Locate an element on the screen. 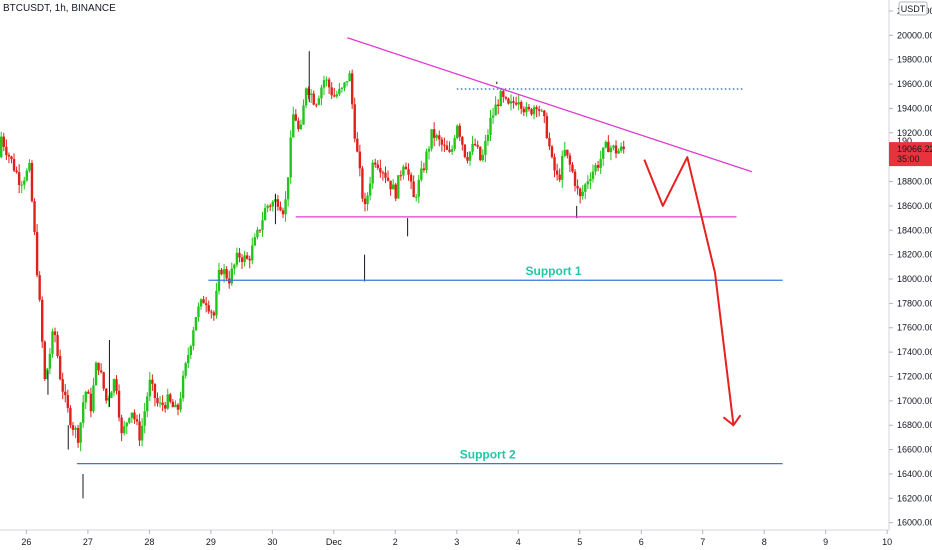 The image size is (932, 550). price-tick-label: 17600.00 is located at coordinates (914, 328).